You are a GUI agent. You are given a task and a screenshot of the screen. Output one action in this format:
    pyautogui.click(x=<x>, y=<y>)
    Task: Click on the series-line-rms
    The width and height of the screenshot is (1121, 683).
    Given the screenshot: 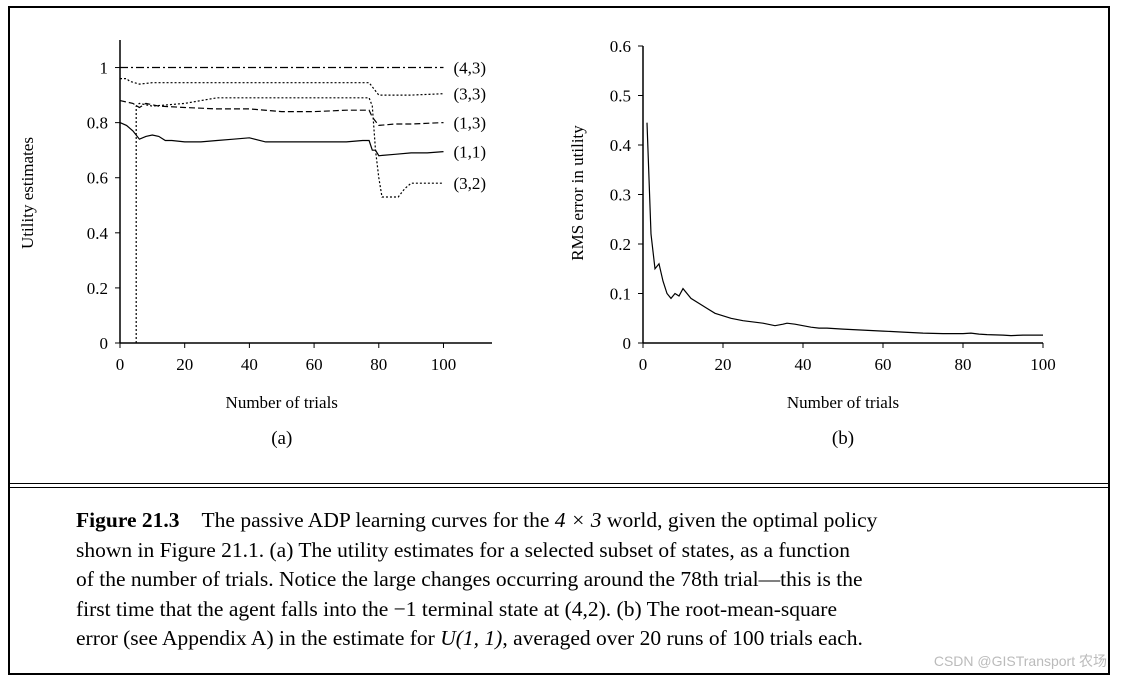 What is the action you would take?
    pyautogui.click(x=844, y=229)
    